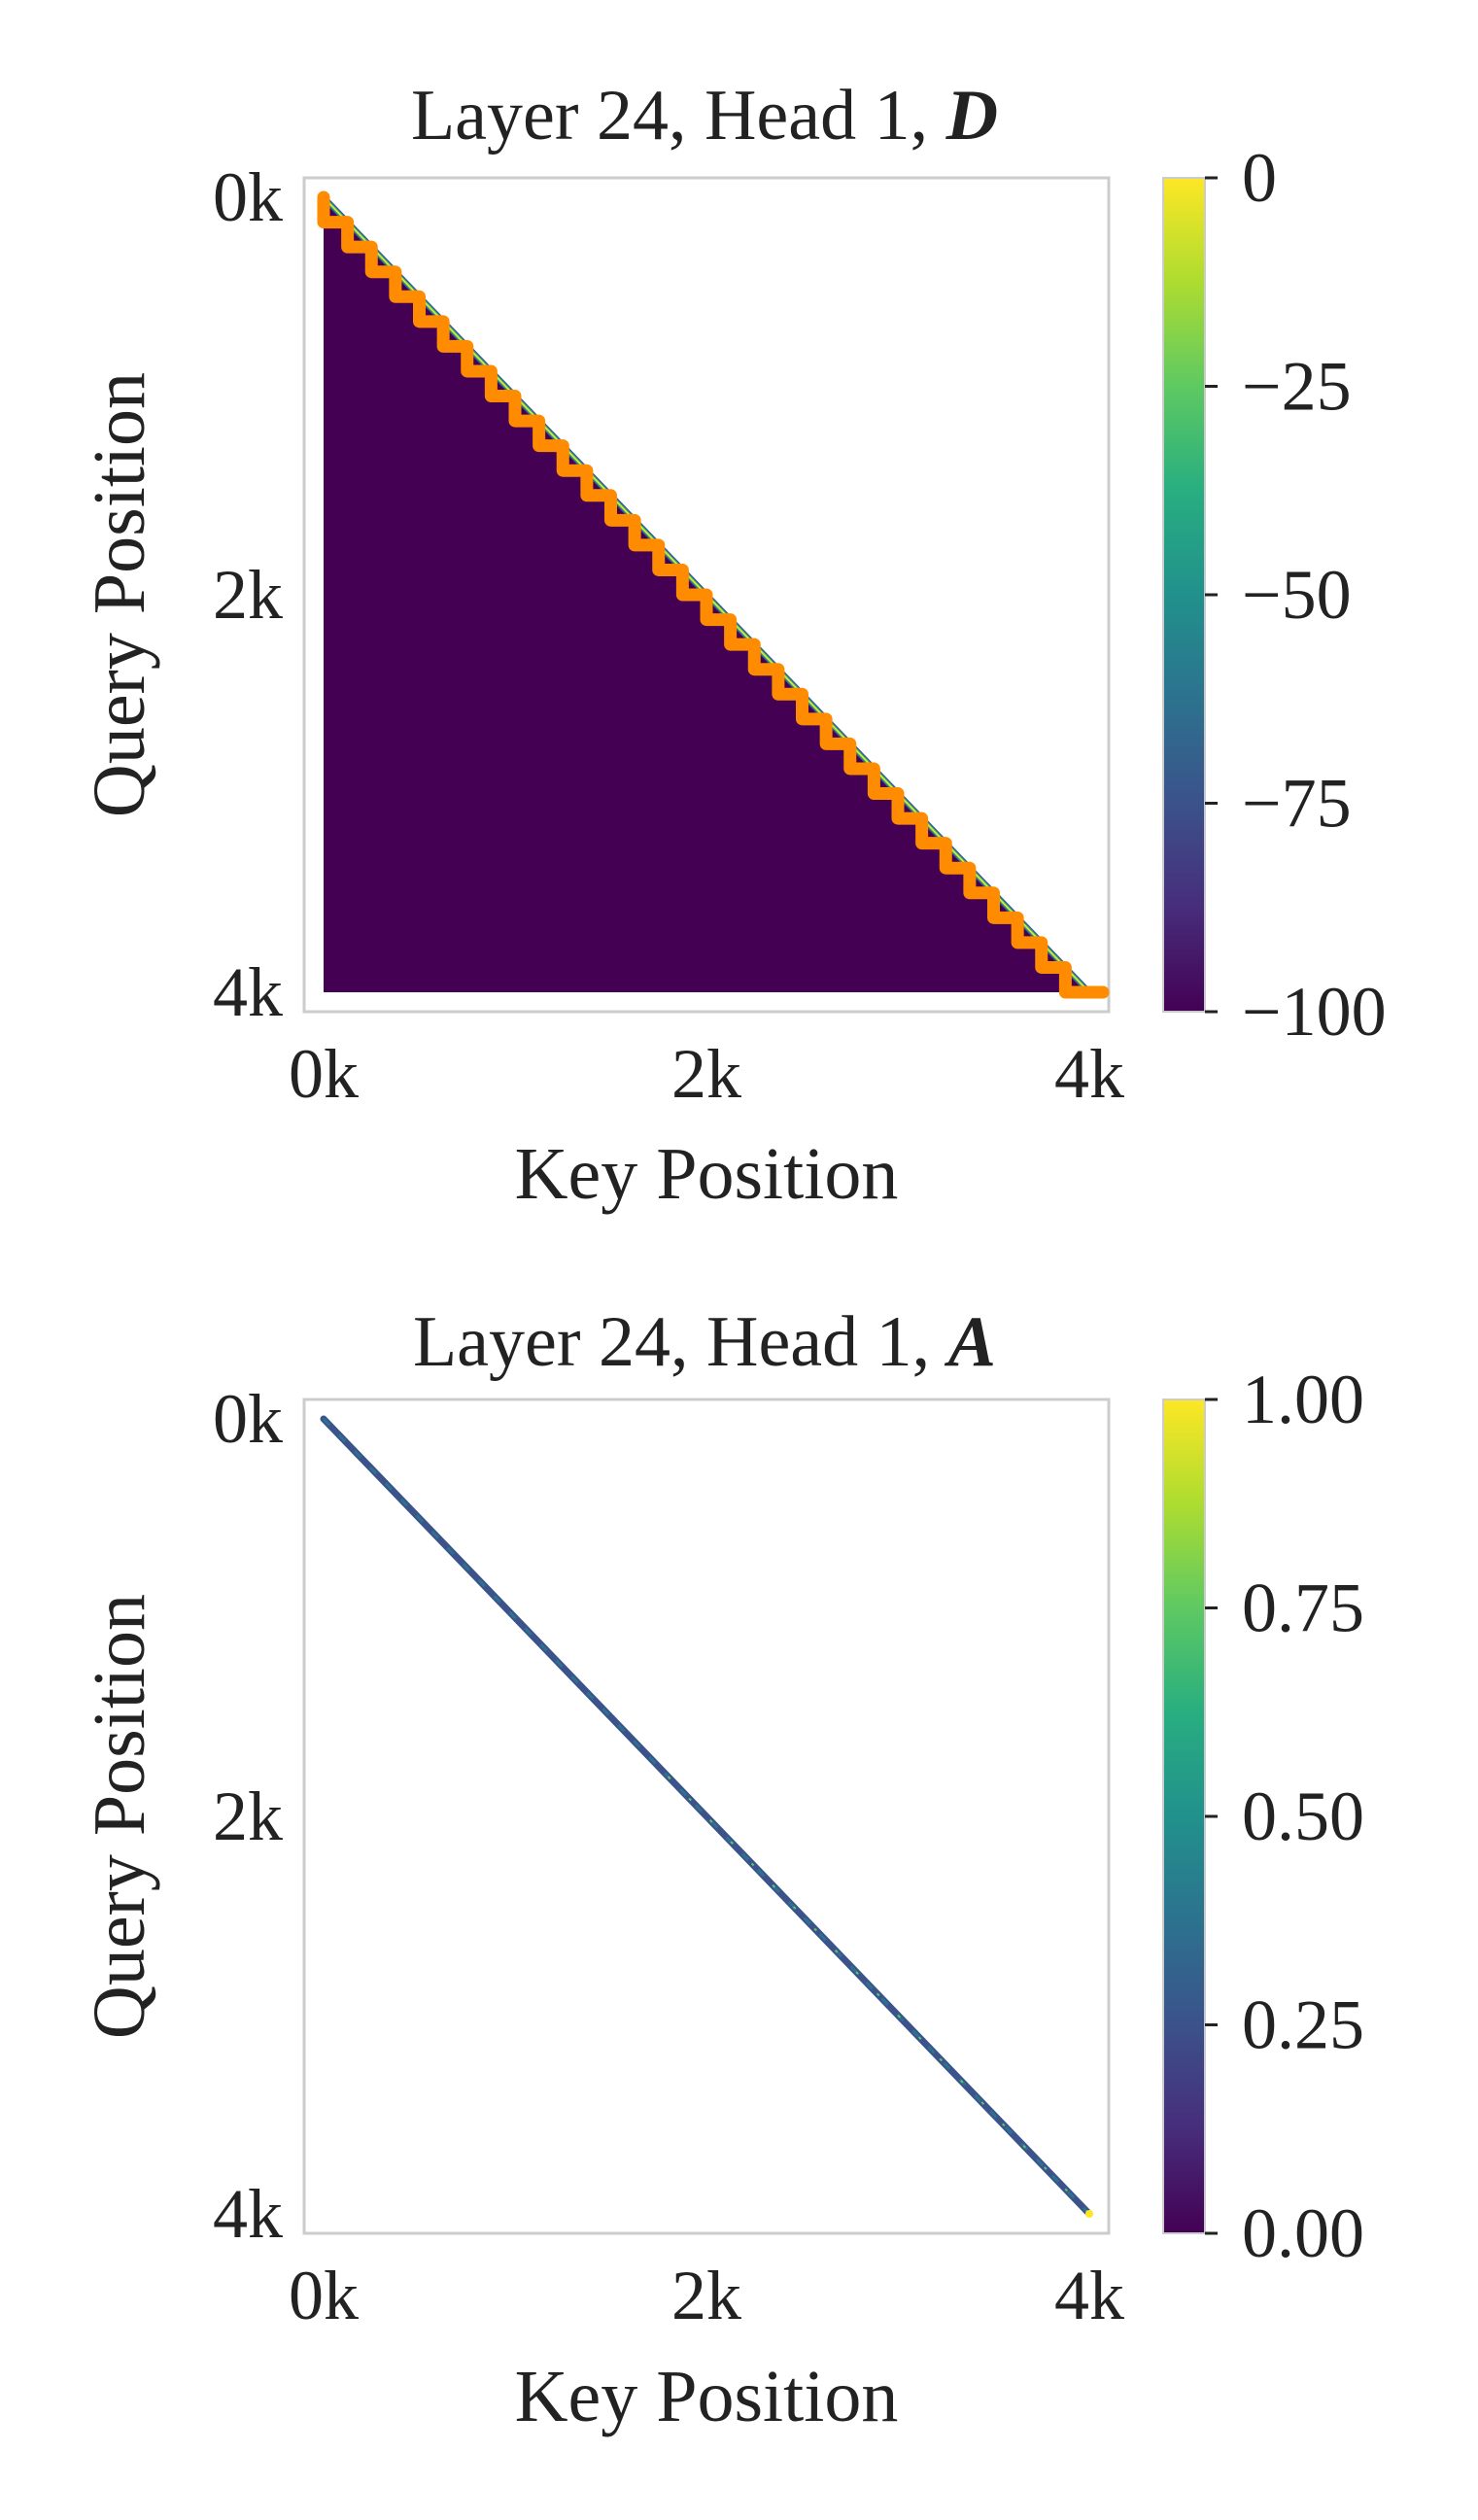 The height and width of the screenshot is (2520, 1478). What do you see at coordinates (1303, 1816) in the screenshot?
I see `colorbar-tick-label: 0.50` at bounding box center [1303, 1816].